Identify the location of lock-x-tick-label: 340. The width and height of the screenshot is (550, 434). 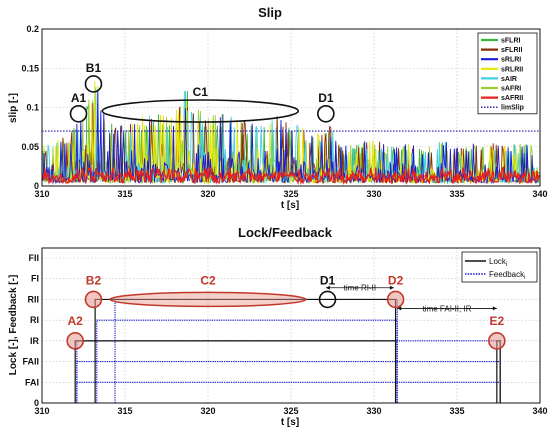
(539, 411).